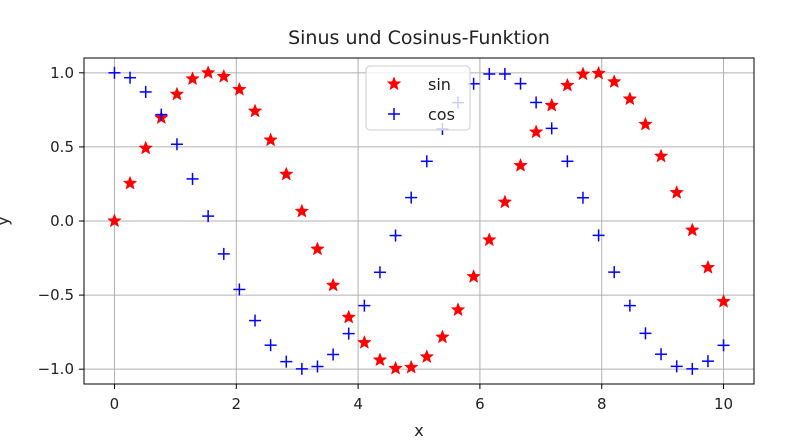  I want to click on y-axis-label: y, so click(6, 220).